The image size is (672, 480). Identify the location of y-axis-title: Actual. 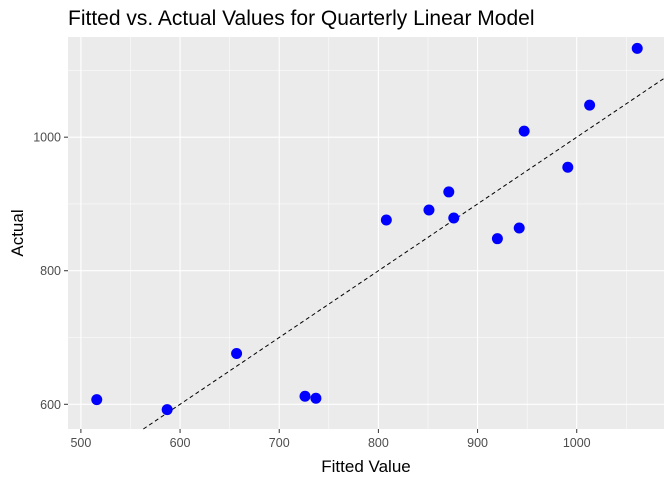
(17, 232).